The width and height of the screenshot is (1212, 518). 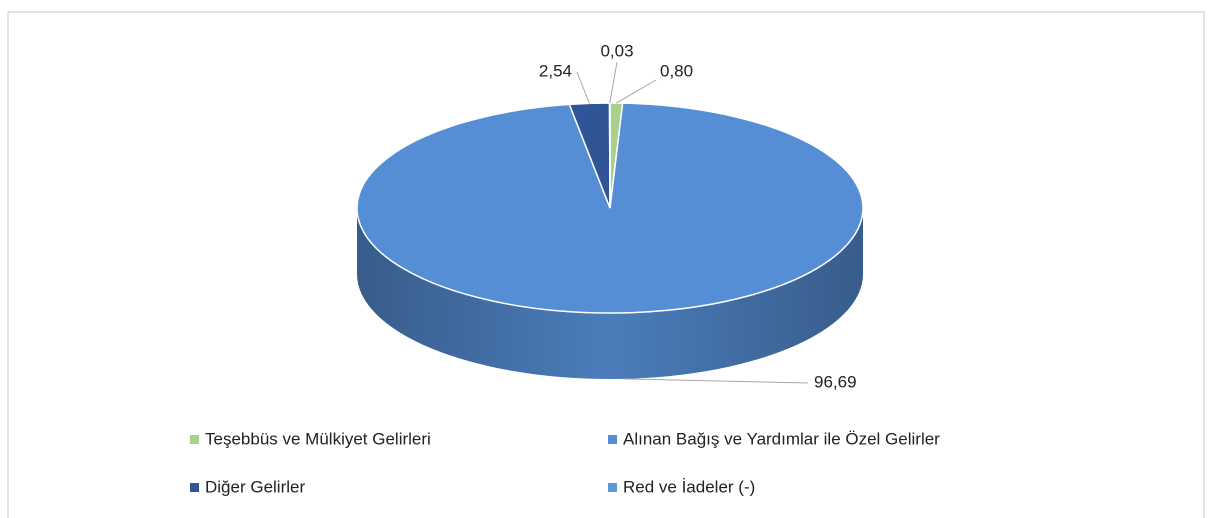 I want to click on data-label: 0,80, so click(x=676, y=70).